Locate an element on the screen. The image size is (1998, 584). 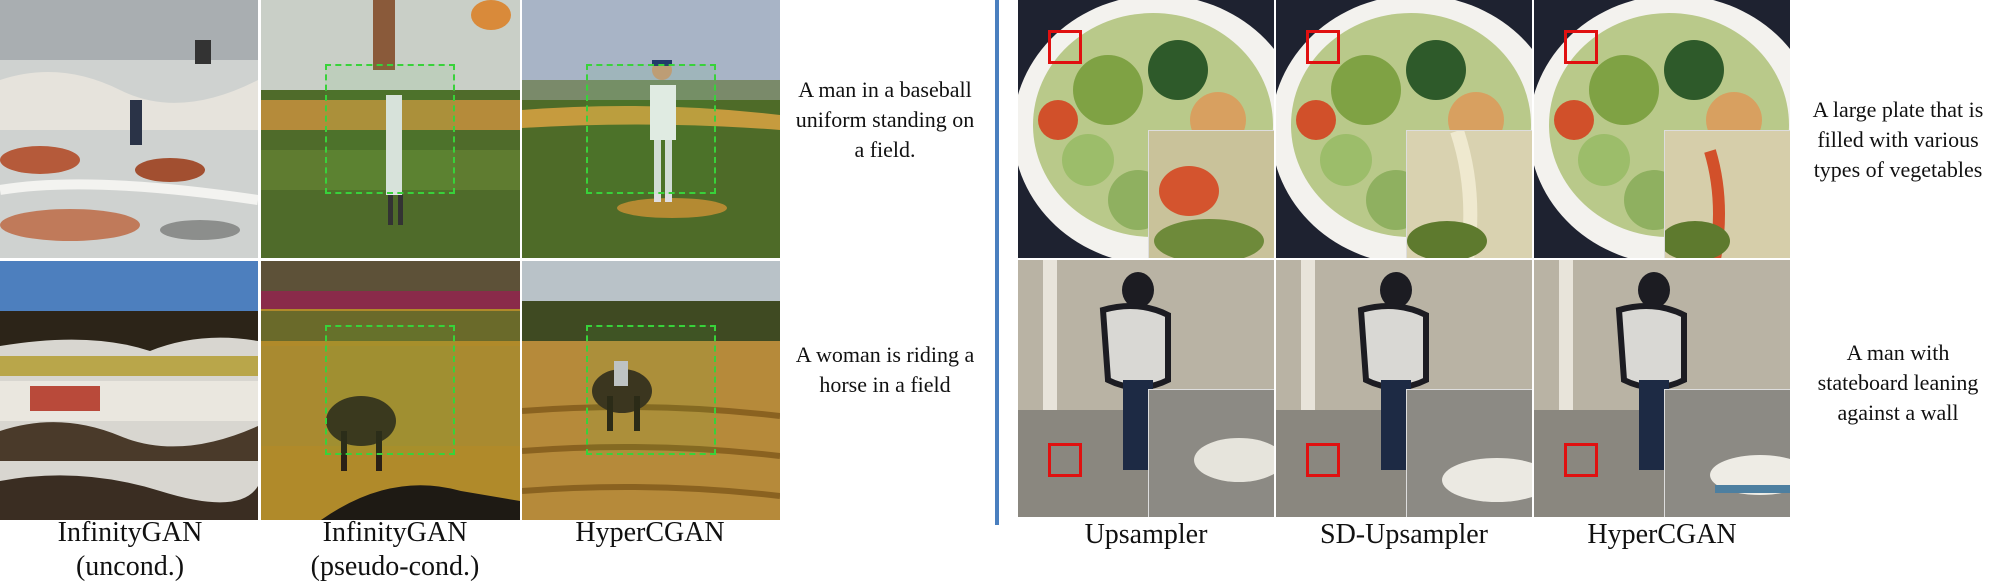
upsampler-skateboard-image is located at coordinates (1146, 388).